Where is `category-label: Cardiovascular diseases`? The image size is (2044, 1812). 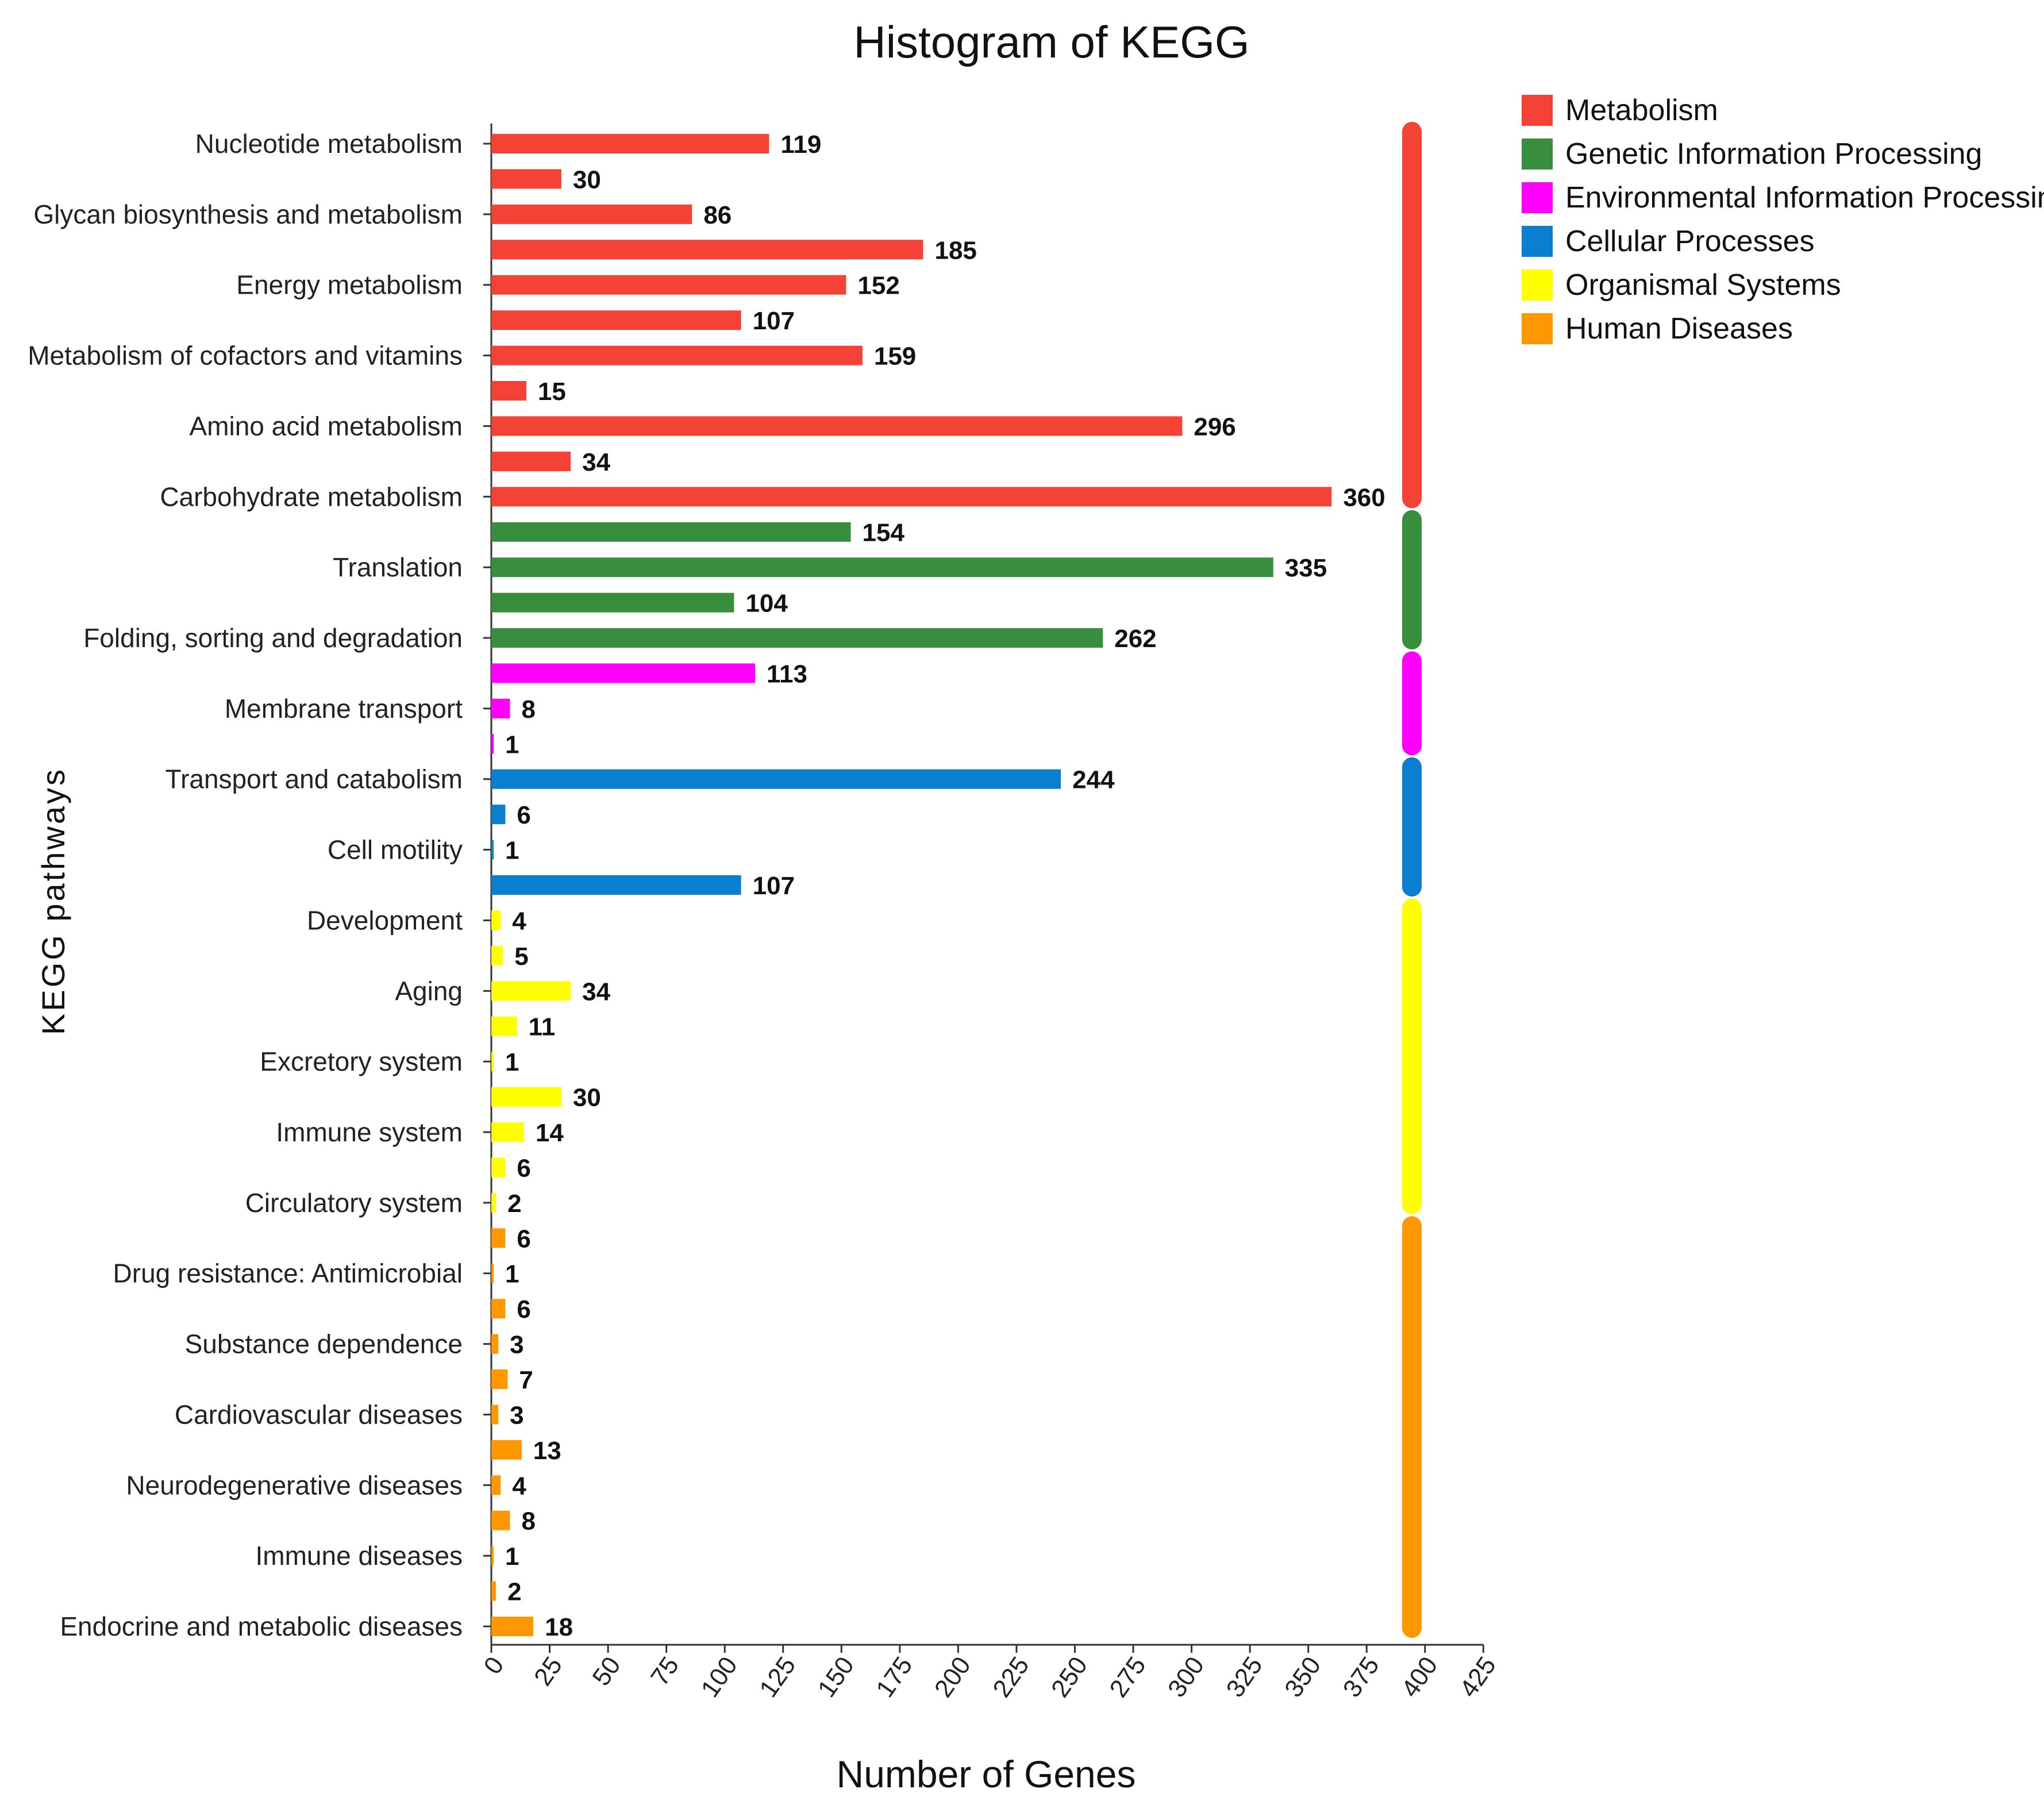 category-label: Cardiovascular diseases is located at coordinates (319, 1414).